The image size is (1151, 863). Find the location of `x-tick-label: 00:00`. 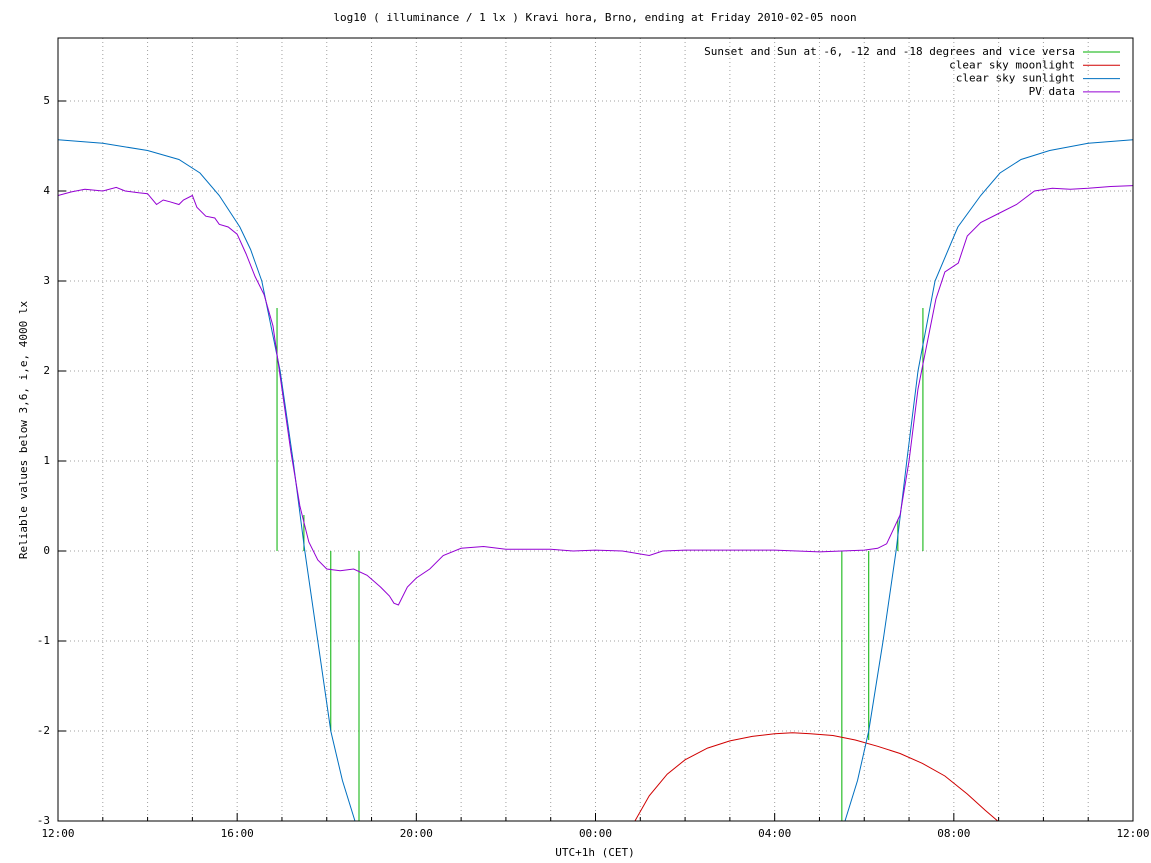

x-tick-label: 00:00 is located at coordinates (595, 833).